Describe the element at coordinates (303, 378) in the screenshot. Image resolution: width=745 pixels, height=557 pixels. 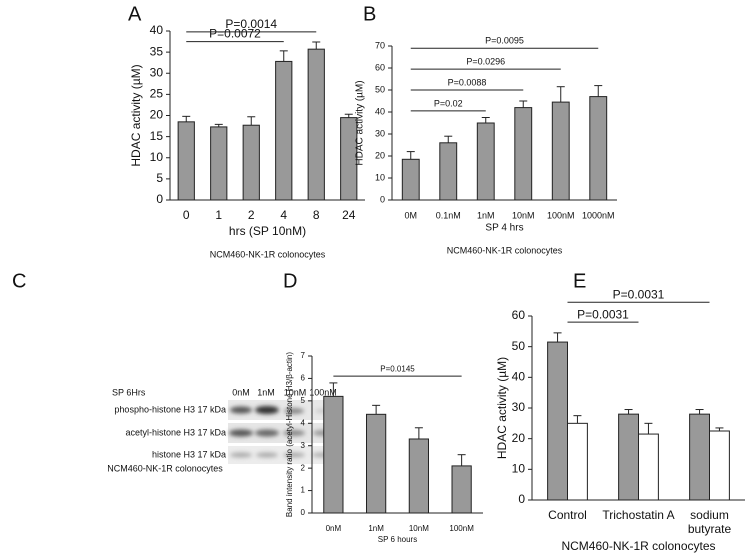
I see `y-tick-label: 6` at that location.